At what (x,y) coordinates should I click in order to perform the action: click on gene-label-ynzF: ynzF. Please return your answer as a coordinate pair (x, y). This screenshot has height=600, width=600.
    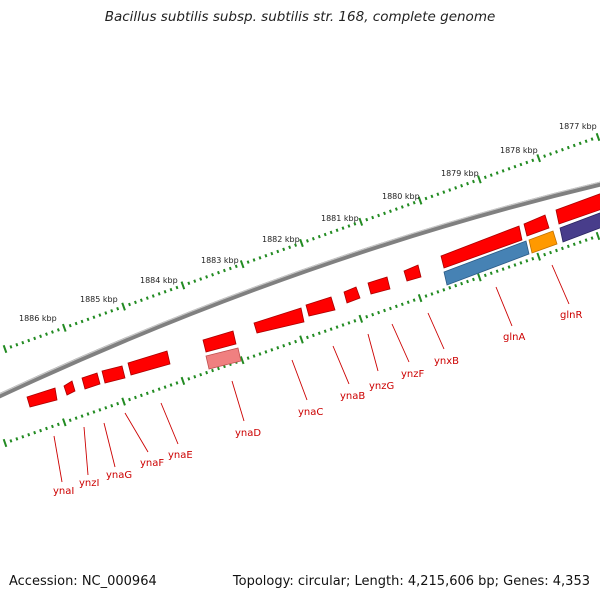
    Looking at the image, I should click on (413, 374).